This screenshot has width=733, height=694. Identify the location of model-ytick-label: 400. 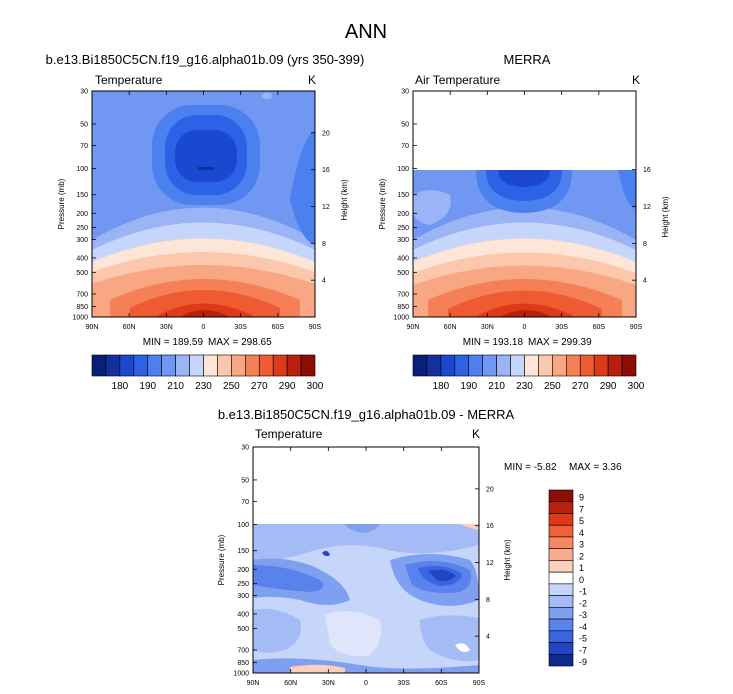
(82, 258).